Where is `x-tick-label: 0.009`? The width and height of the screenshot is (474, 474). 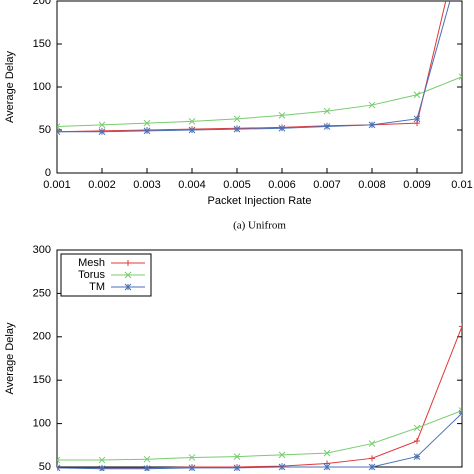
x-tick-label: 0.009 is located at coordinates (417, 185).